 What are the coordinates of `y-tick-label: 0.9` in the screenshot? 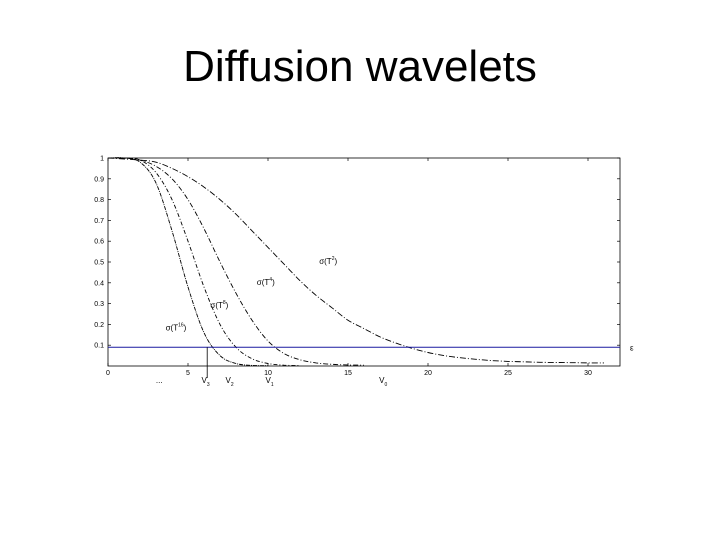 It's located at (99, 179).